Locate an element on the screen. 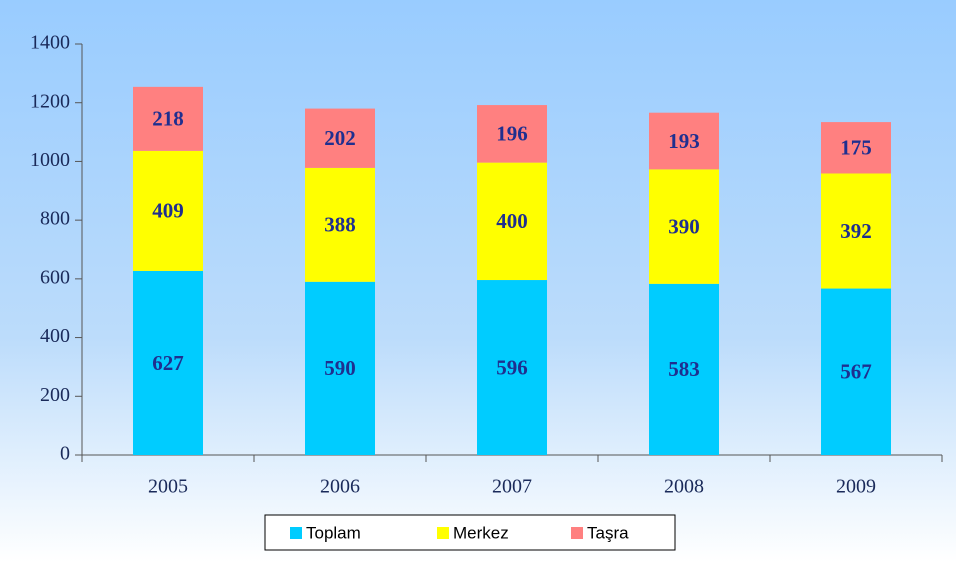 The width and height of the screenshot is (956, 567). legend-label: Taşra is located at coordinates (608, 532).